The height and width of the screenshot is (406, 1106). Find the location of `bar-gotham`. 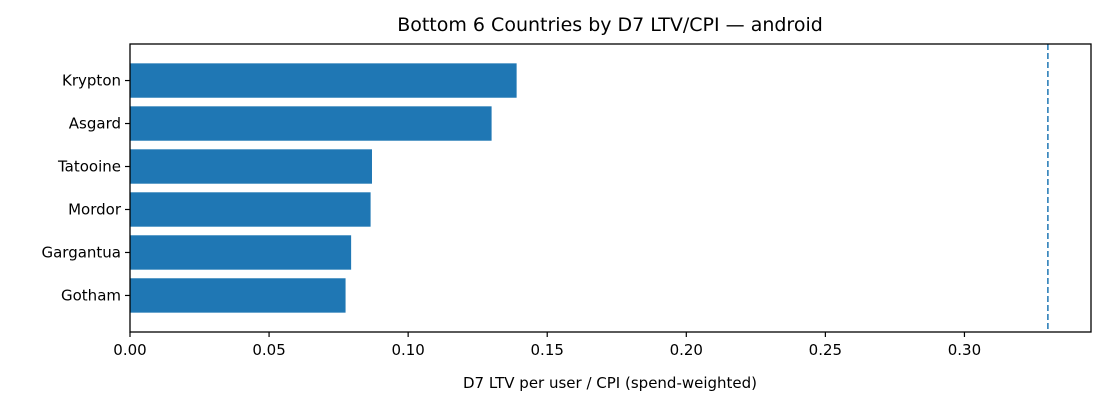

bar-gotham is located at coordinates (238, 295).